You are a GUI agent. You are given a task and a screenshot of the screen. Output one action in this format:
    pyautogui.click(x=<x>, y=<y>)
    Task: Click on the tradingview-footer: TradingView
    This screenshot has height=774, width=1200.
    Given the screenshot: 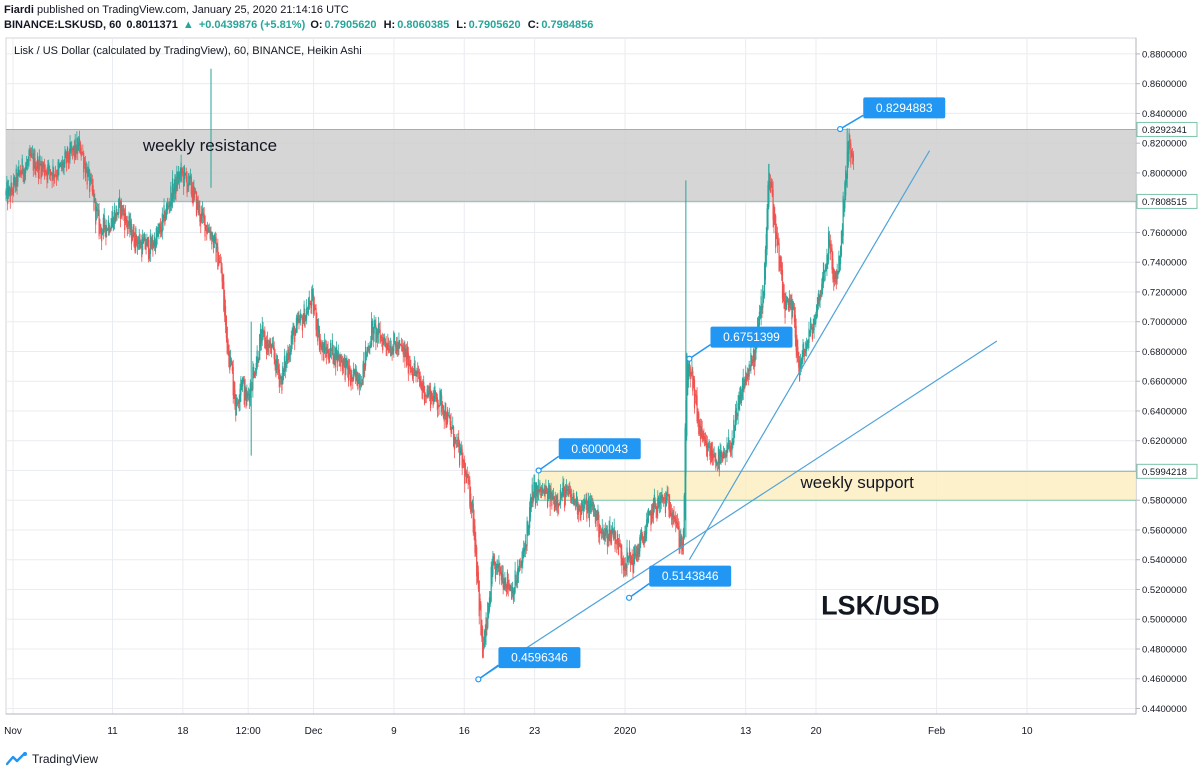 What is the action you would take?
    pyautogui.click(x=51, y=759)
    